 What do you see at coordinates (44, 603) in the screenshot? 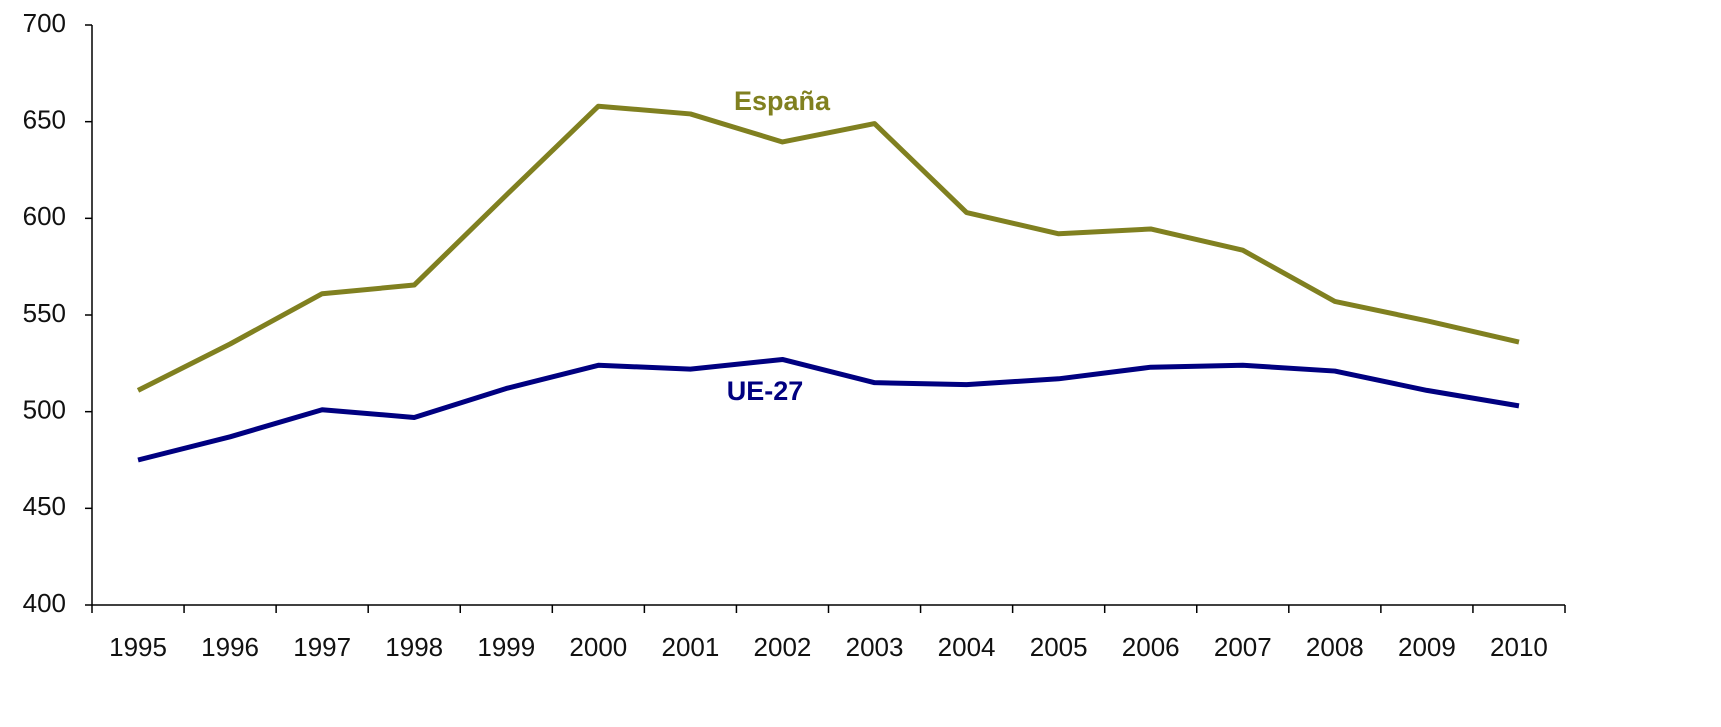
I see `y-tick-label: 400` at bounding box center [44, 603].